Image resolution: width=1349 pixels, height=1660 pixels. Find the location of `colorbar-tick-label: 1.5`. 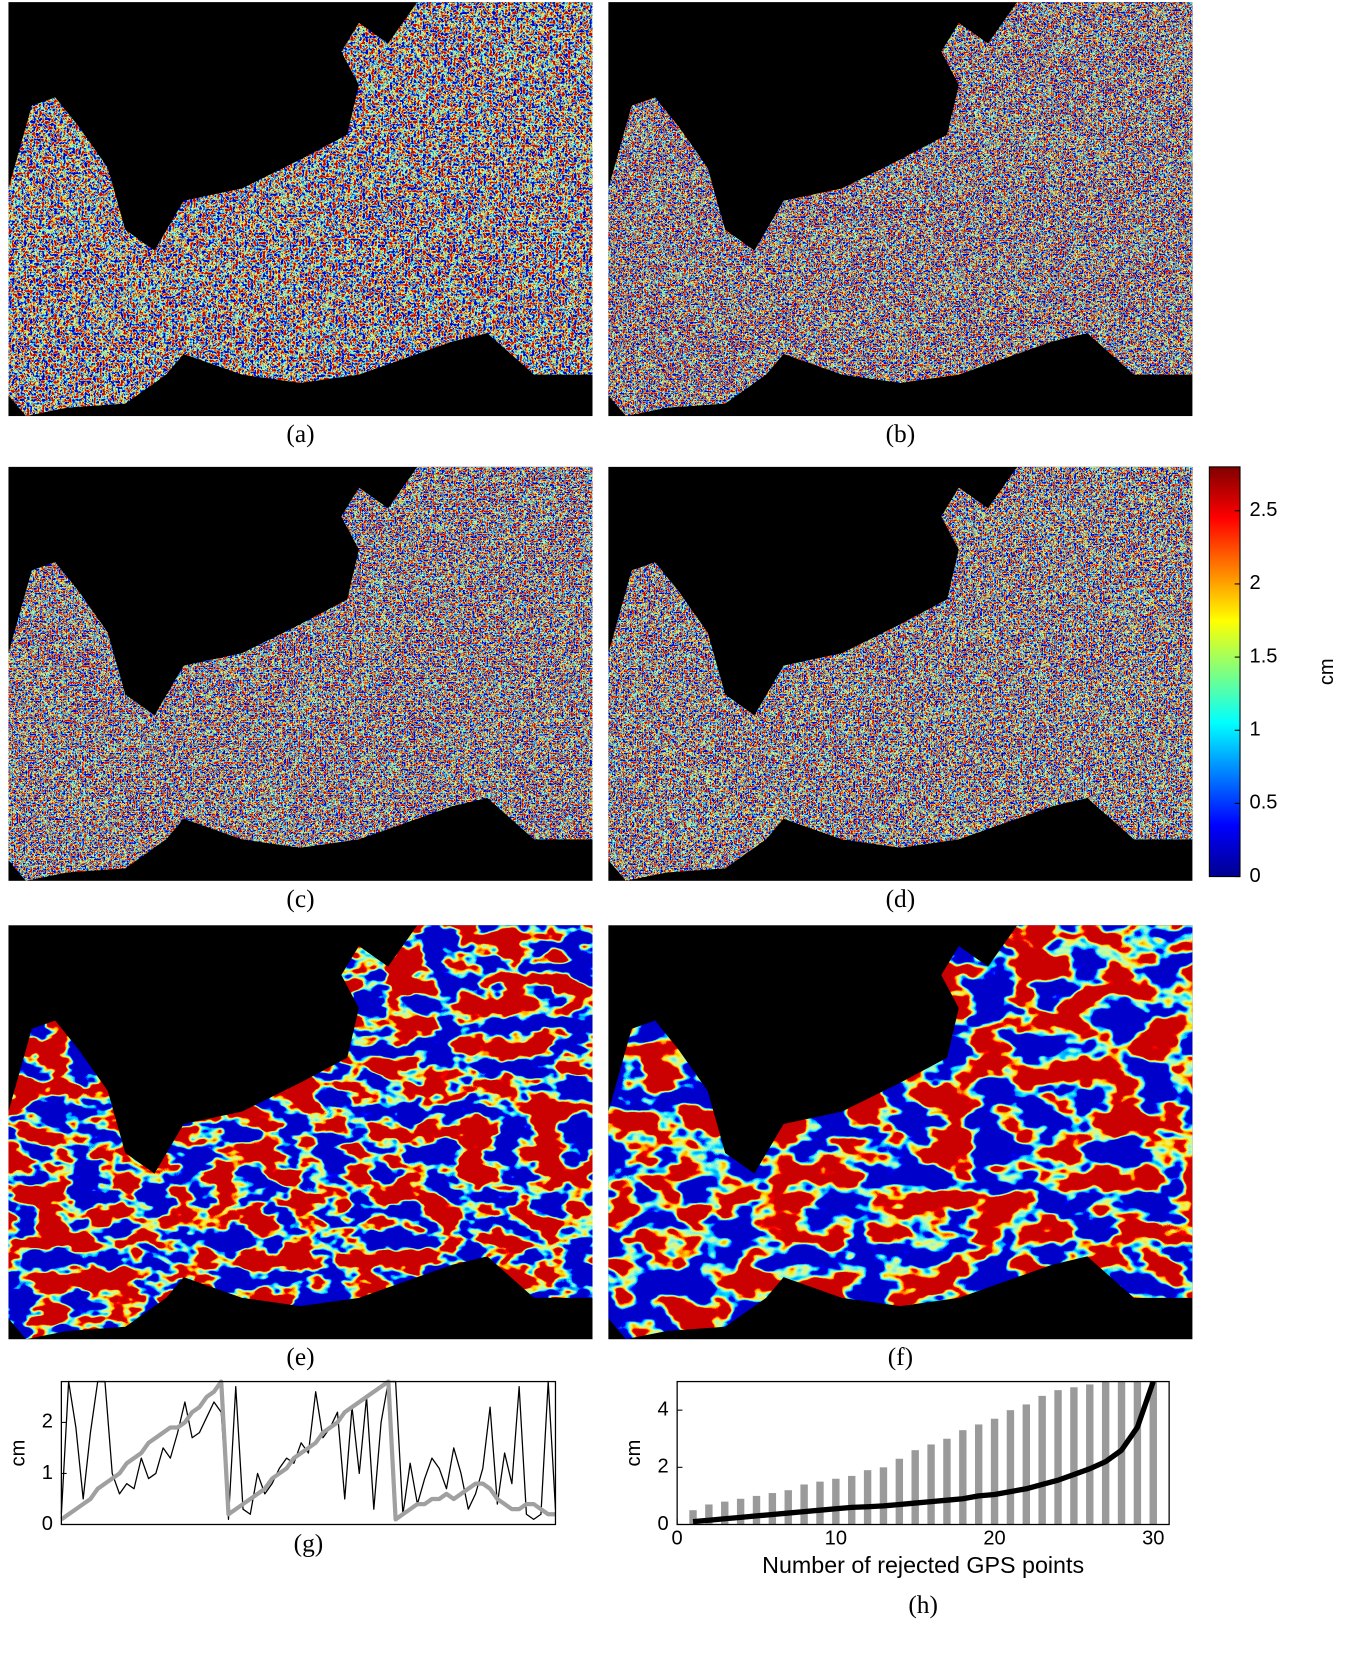

colorbar-tick-label: 1.5 is located at coordinates (1264, 656).